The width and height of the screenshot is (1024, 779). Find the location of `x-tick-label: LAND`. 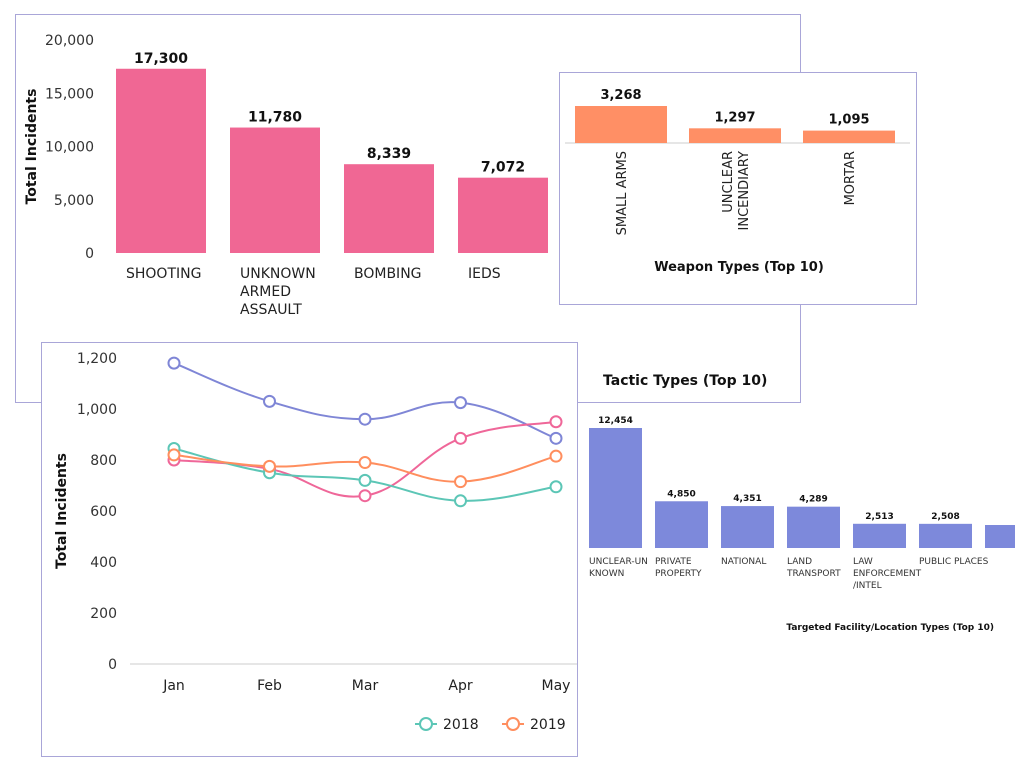

x-tick-label: LAND is located at coordinates (799, 562).